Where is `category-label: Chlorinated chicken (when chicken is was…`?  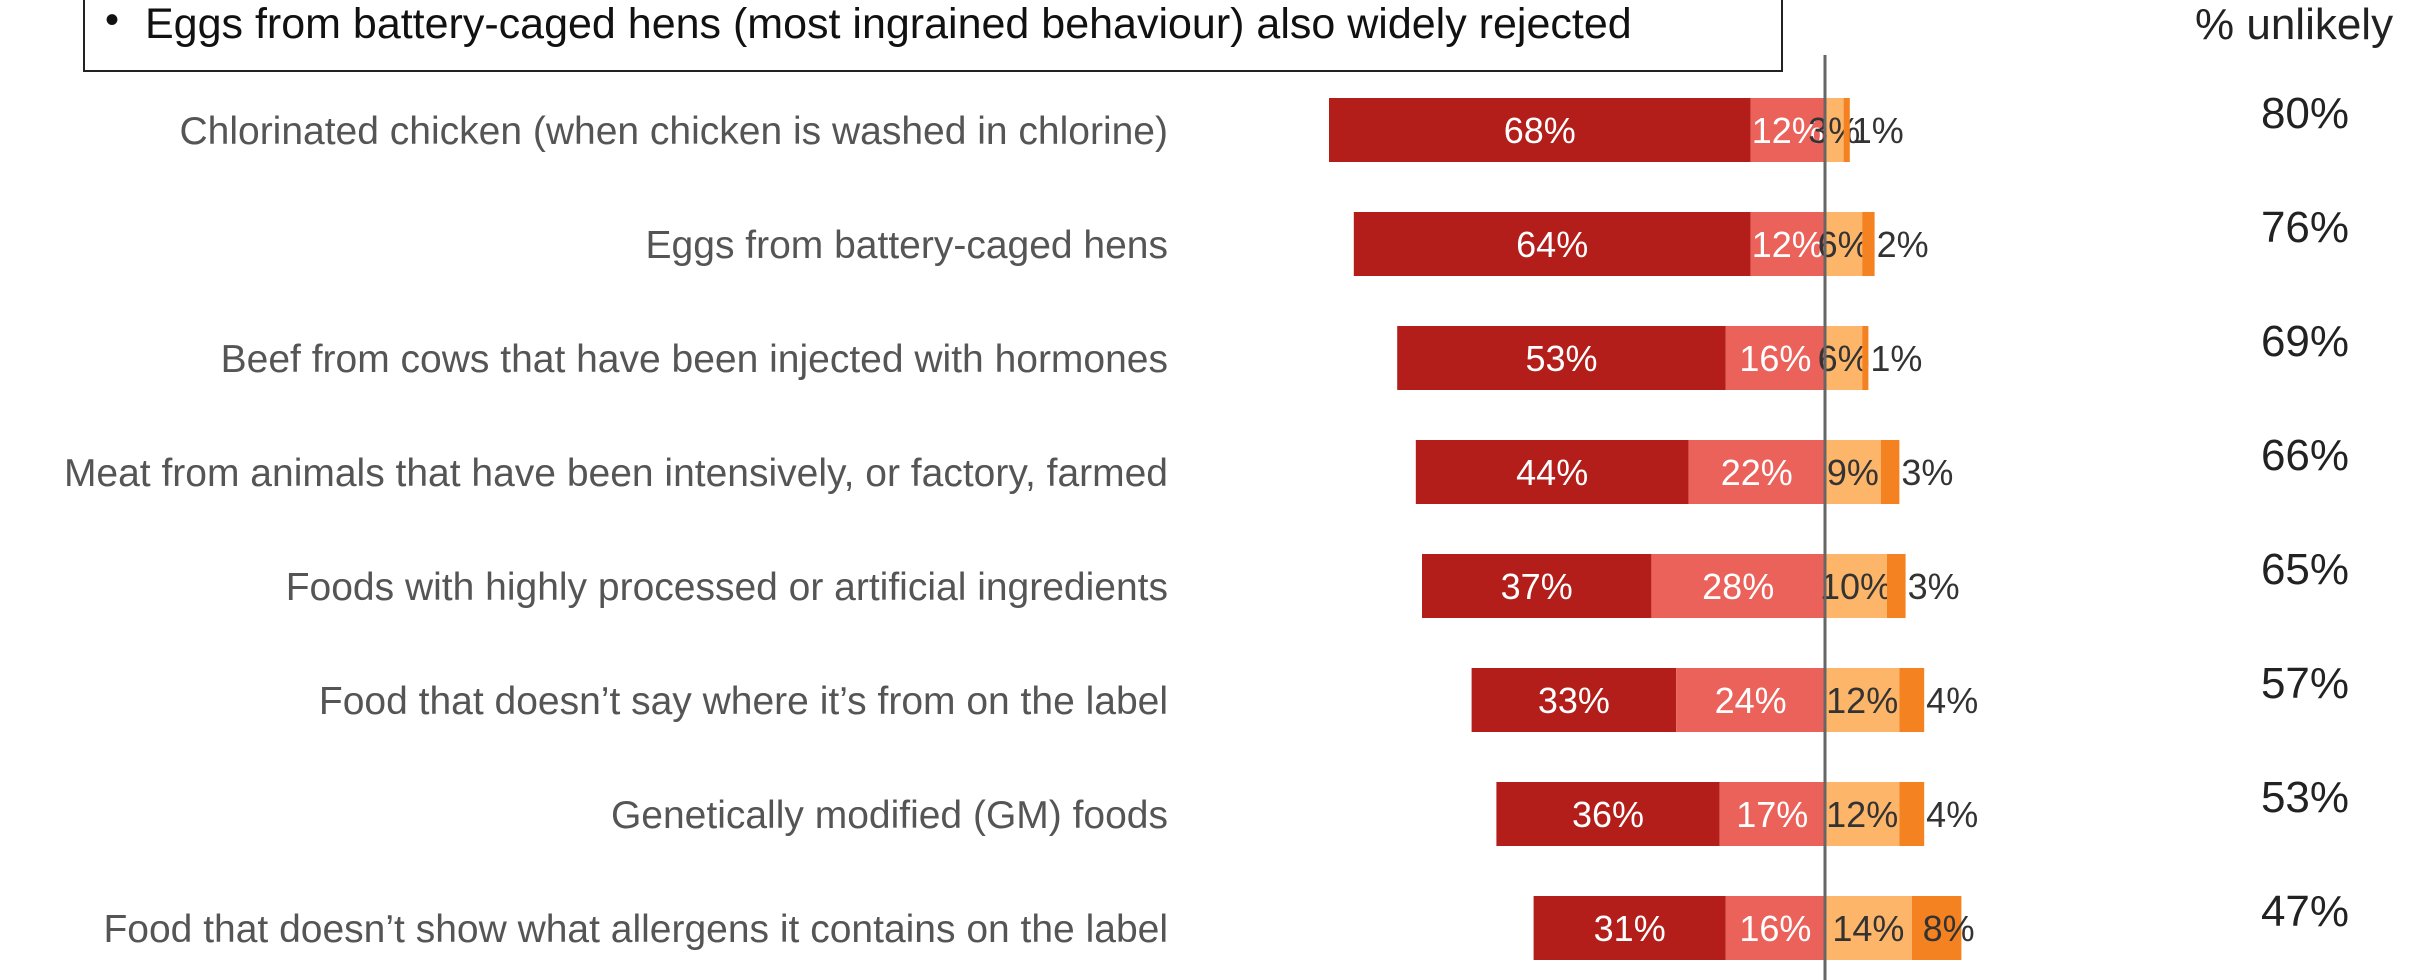 category-label: Chlorinated chicken (when chicken is was… is located at coordinates (673, 131).